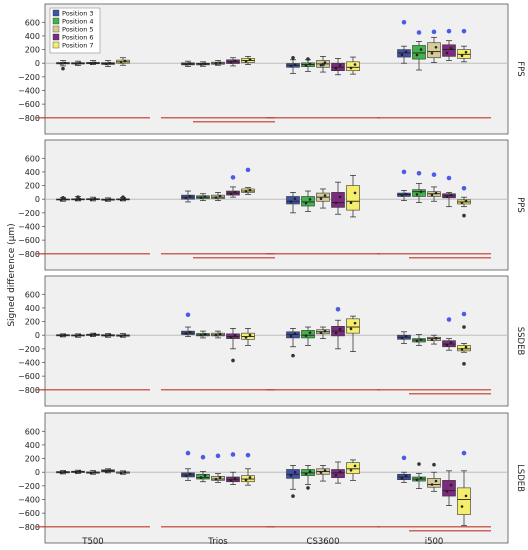 Image resolution: width=528 pixels, height=550 pixels. I want to click on y-axis-label: Signed difference (µm), so click(12, 274).